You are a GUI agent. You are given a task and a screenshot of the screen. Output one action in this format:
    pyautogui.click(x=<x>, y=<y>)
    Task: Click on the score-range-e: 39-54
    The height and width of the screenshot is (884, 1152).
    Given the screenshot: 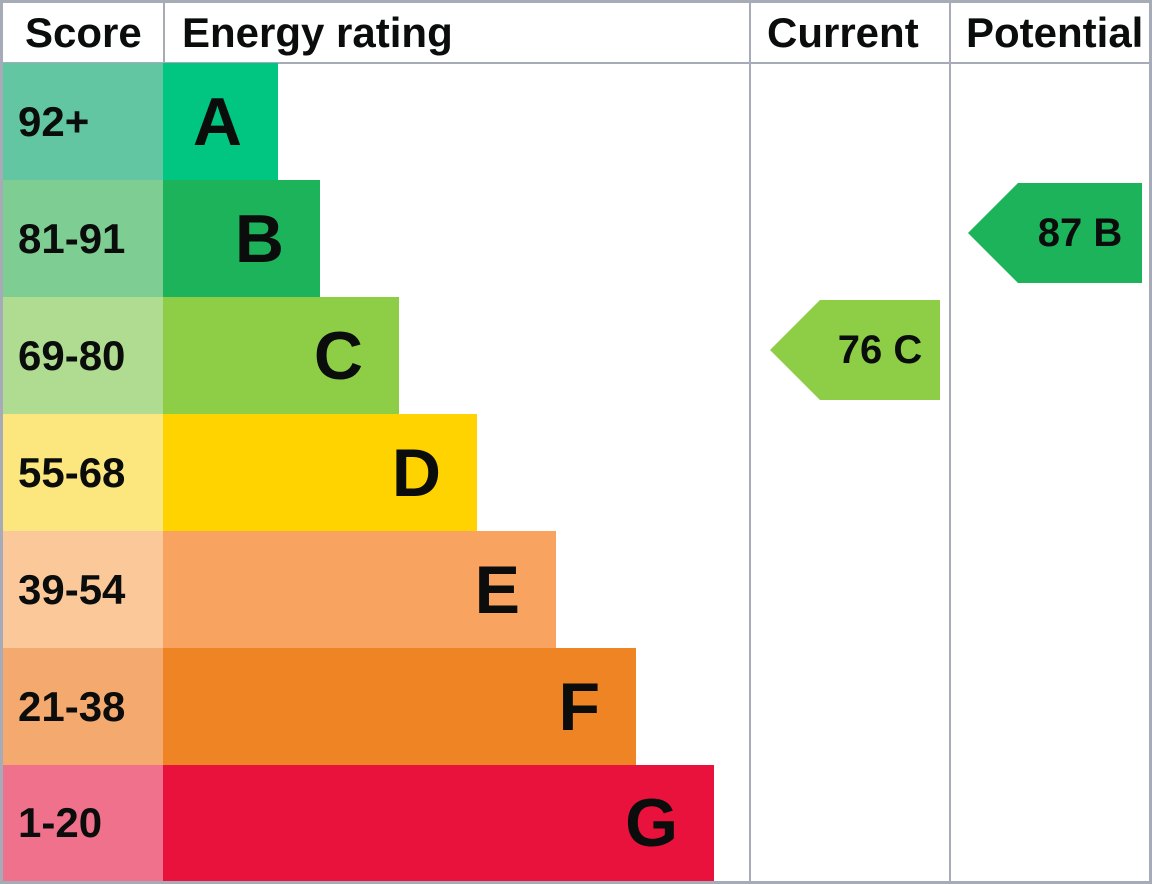 What is the action you would take?
    pyautogui.click(x=83, y=589)
    